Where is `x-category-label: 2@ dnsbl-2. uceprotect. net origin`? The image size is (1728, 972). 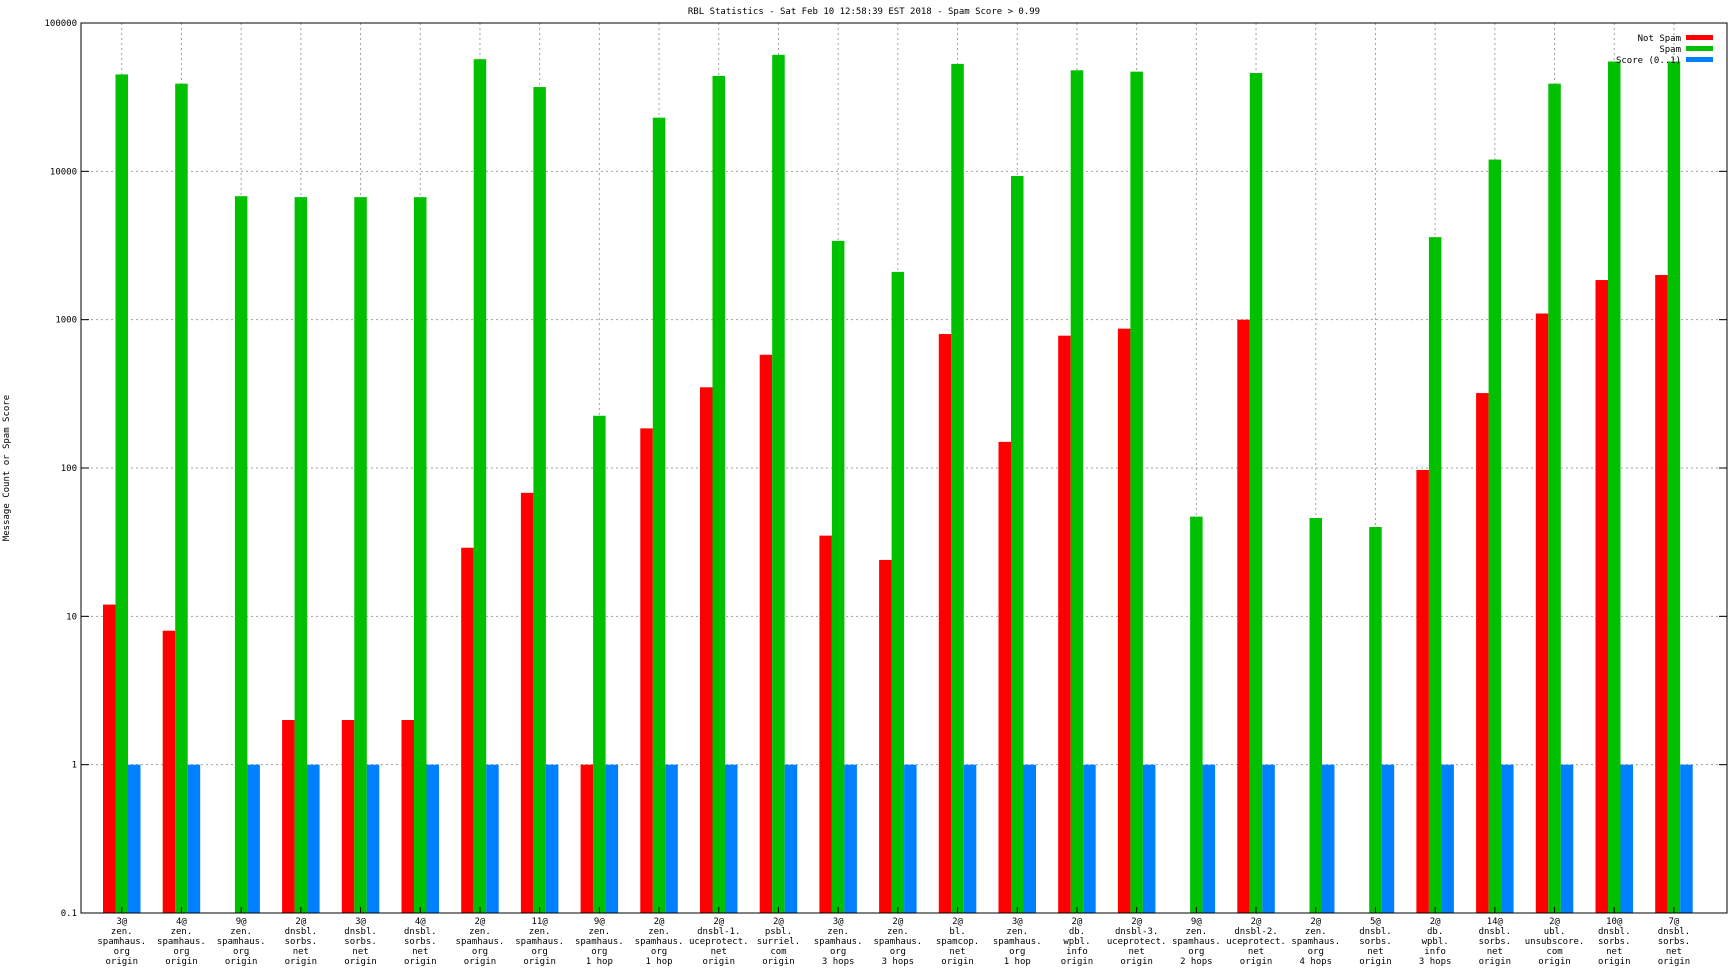
x-category-label: 2@ dnsbl-2. uceprotect. net origin is located at coordinates (1256, 942).